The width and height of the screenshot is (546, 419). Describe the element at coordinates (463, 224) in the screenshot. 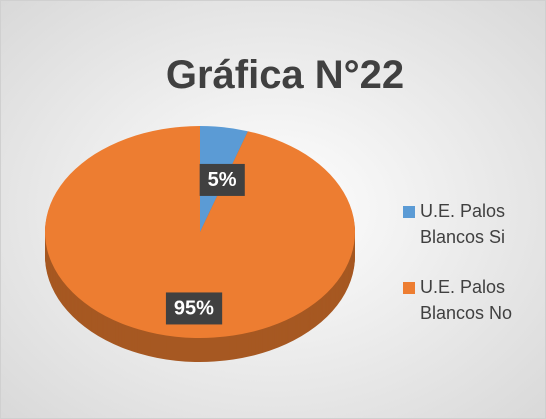

I see `legend-label: U.E. Palos Blancos Si` at that location.